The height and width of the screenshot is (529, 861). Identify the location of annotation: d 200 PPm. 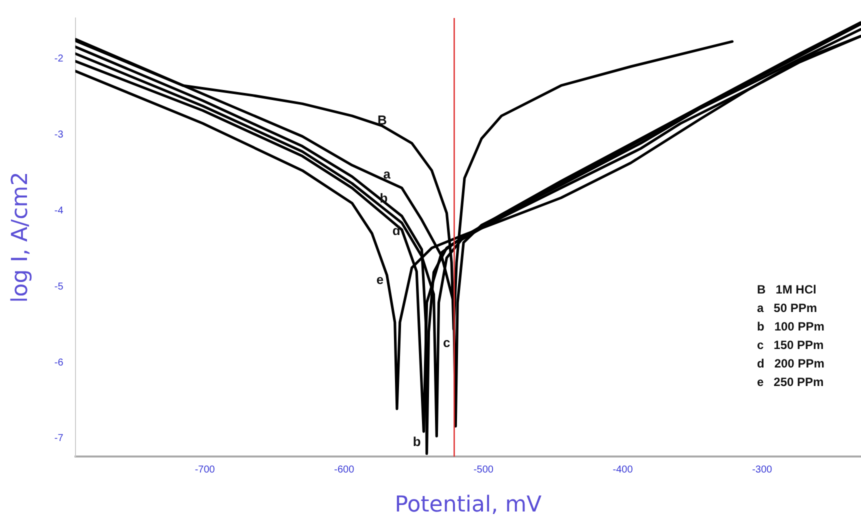
(790, 363).